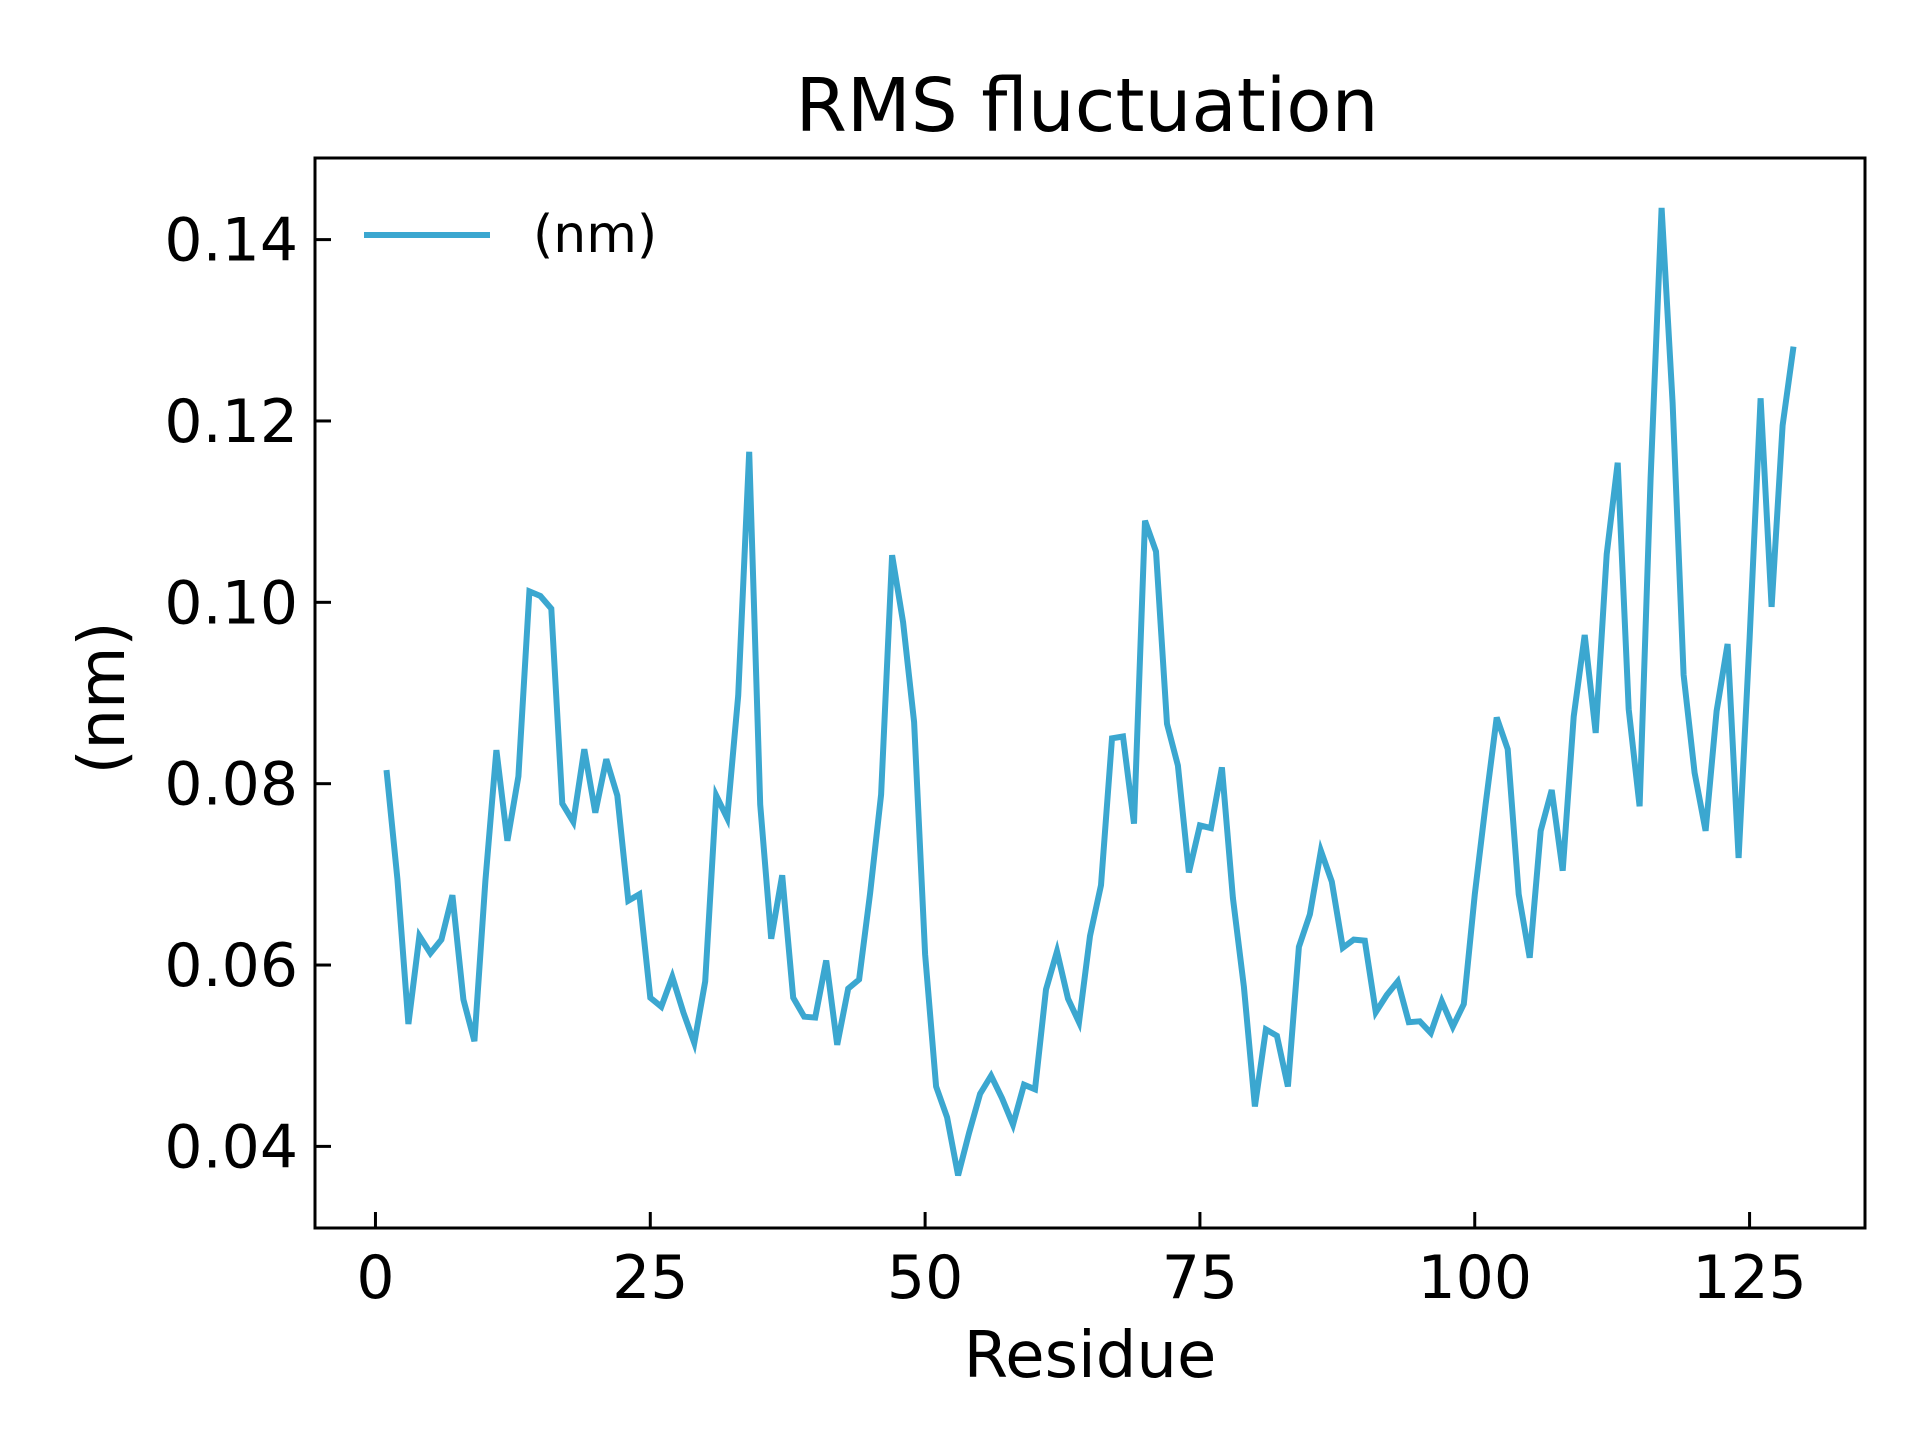  What do you see at coordinates (231, 966) in the screenshot?
I see `y-tick-label: 0.06` at bounding box center [231, 966].